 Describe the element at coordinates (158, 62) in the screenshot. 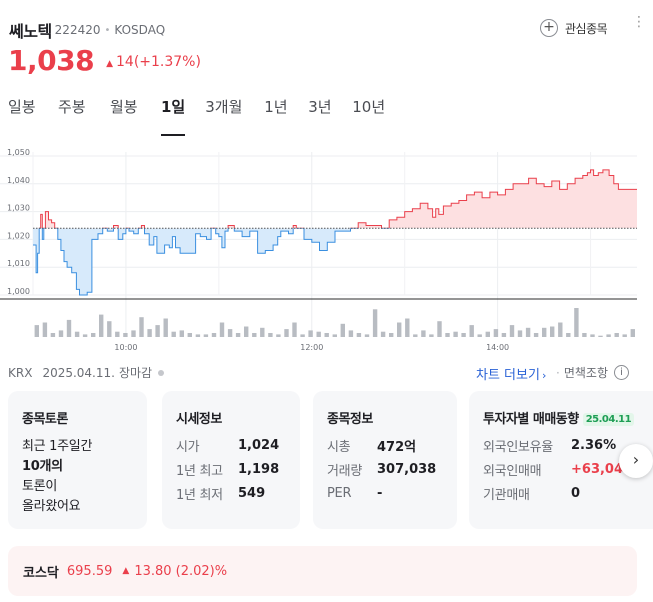

I see `price-change: 14(+1.37%)` at that location.